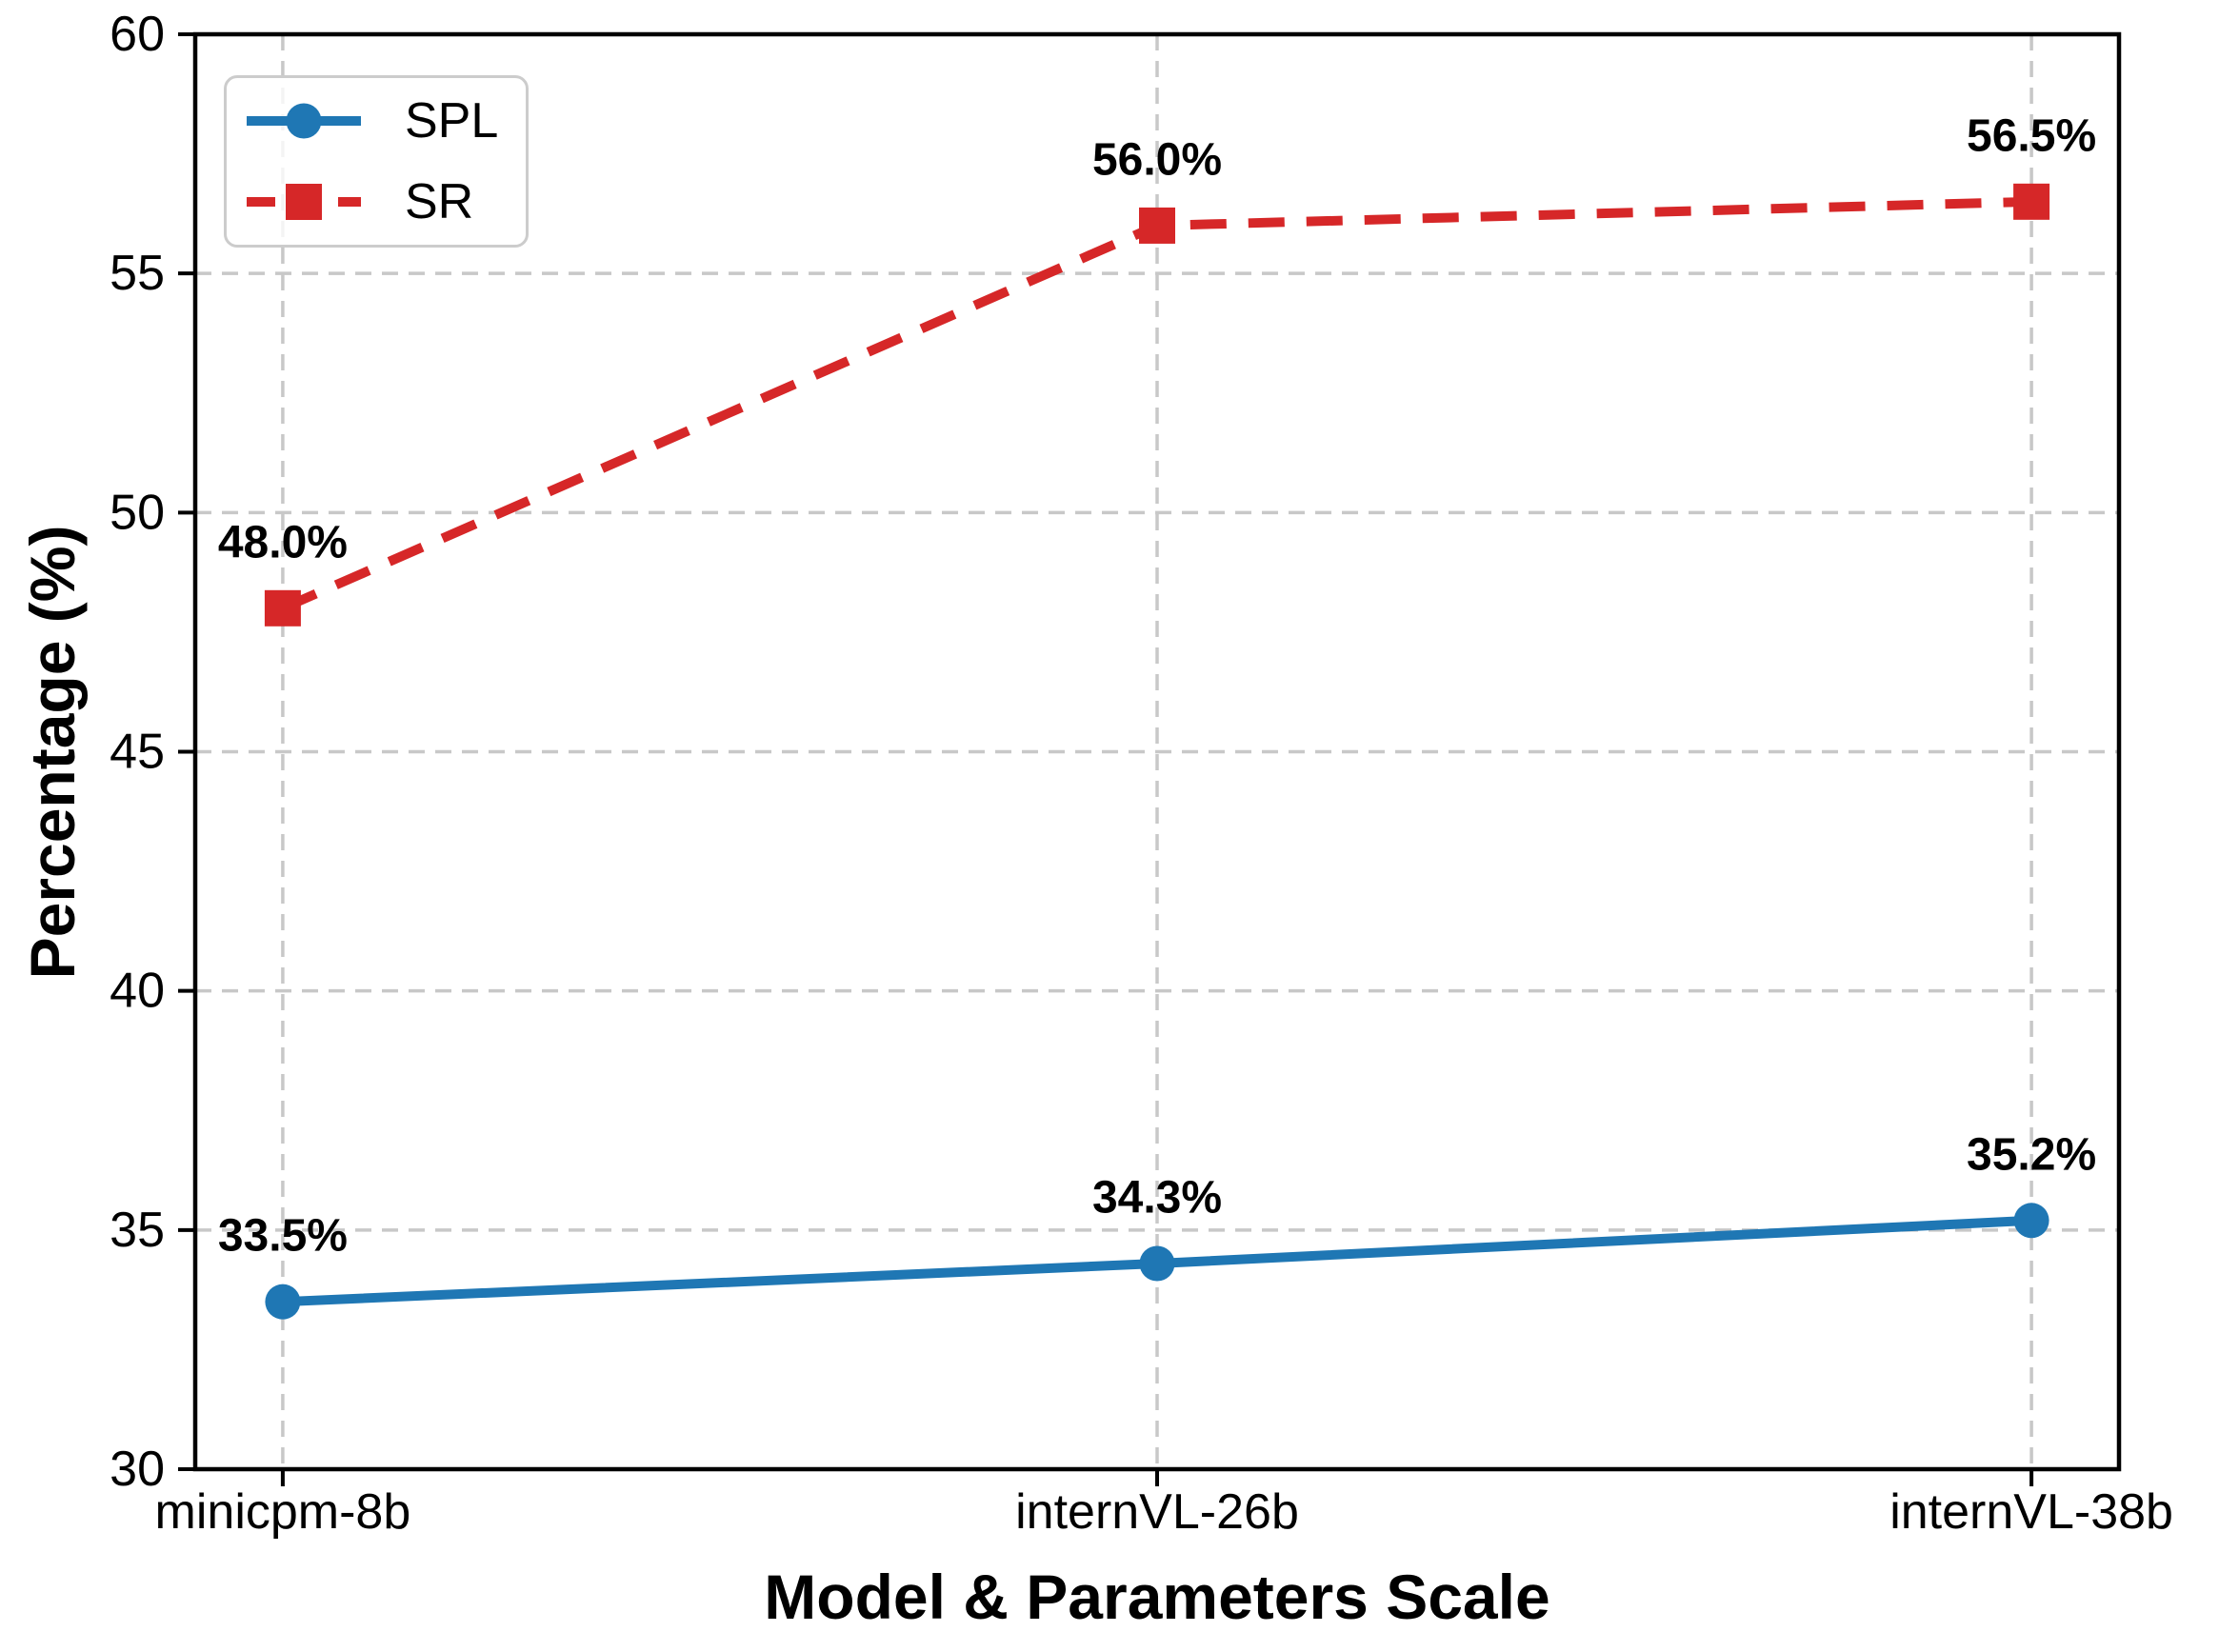 The height and width of the screenshot is (1652, 2219). What do you see at coordinates (137, 1469) in the screenshot?
I see `y-tick-label: 30` at bounding box center [137, 1469].